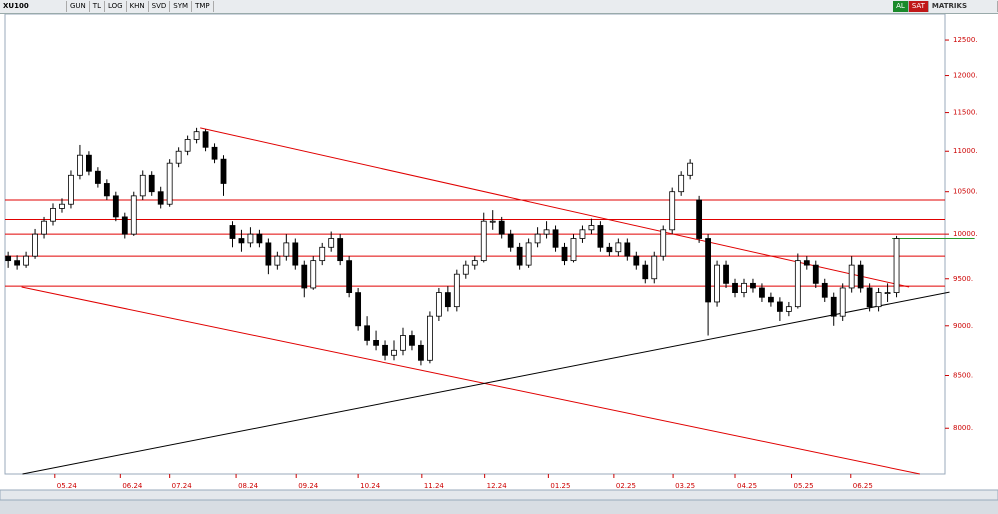 This screenshot has height=514, width=998. Describe the element at coordinates (499, 495) in the screenshot. I see `scrollbar` at that location.